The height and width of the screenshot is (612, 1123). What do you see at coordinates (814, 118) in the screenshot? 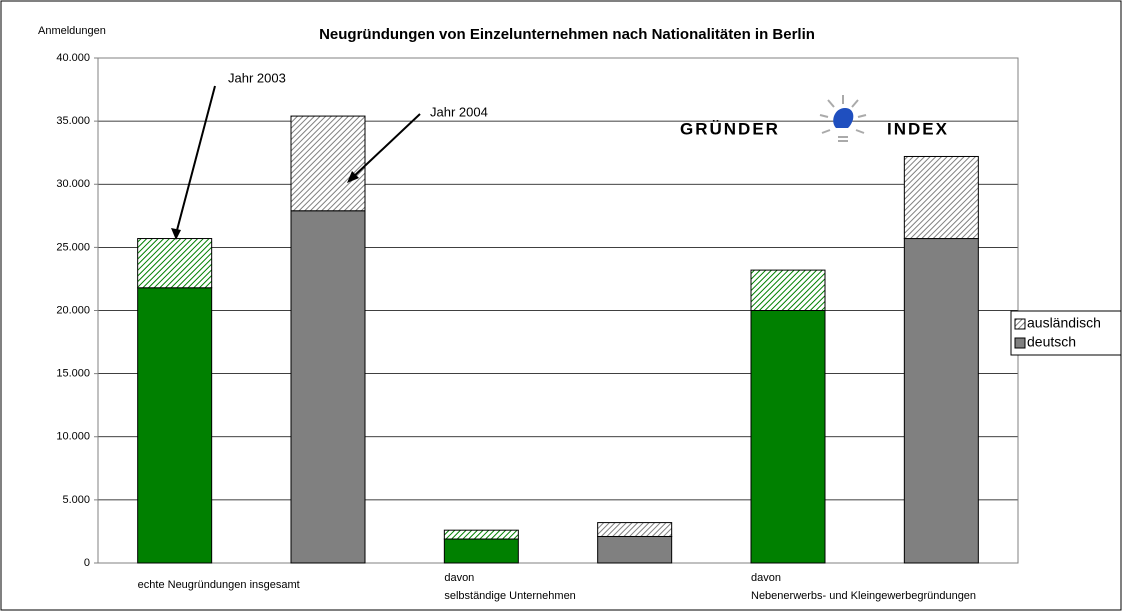
I see `logo: GRÜNDER INDEX` at bounding box center [814, 118].